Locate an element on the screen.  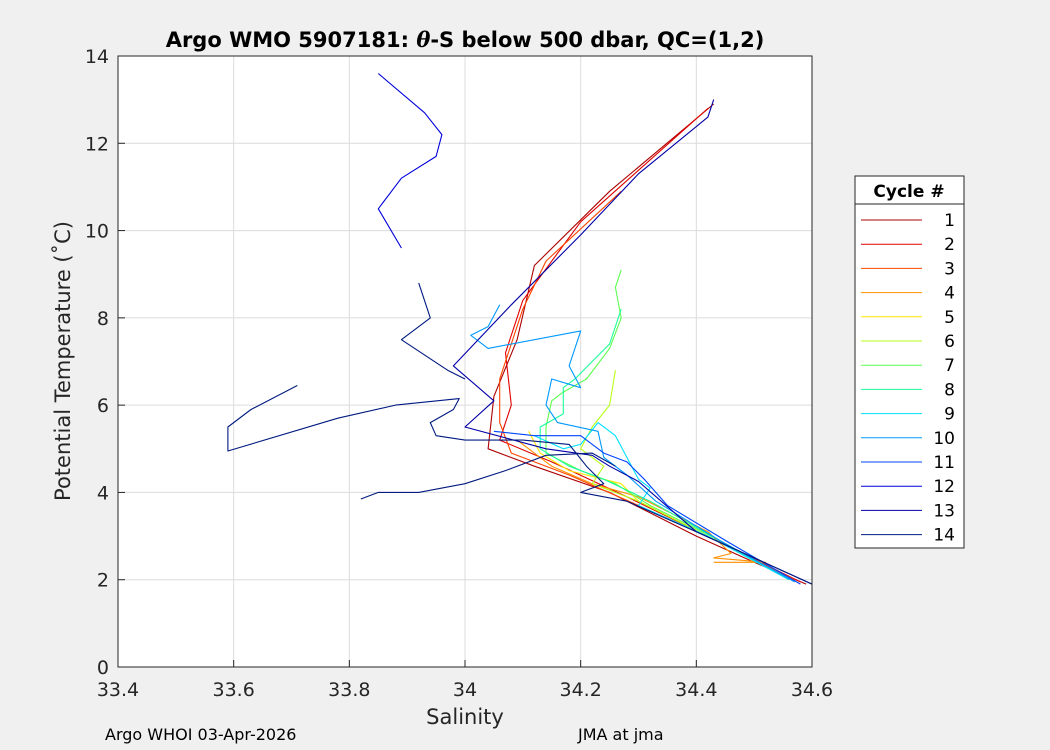
y-tick-label: 4 is located at coordinates (103, 493).